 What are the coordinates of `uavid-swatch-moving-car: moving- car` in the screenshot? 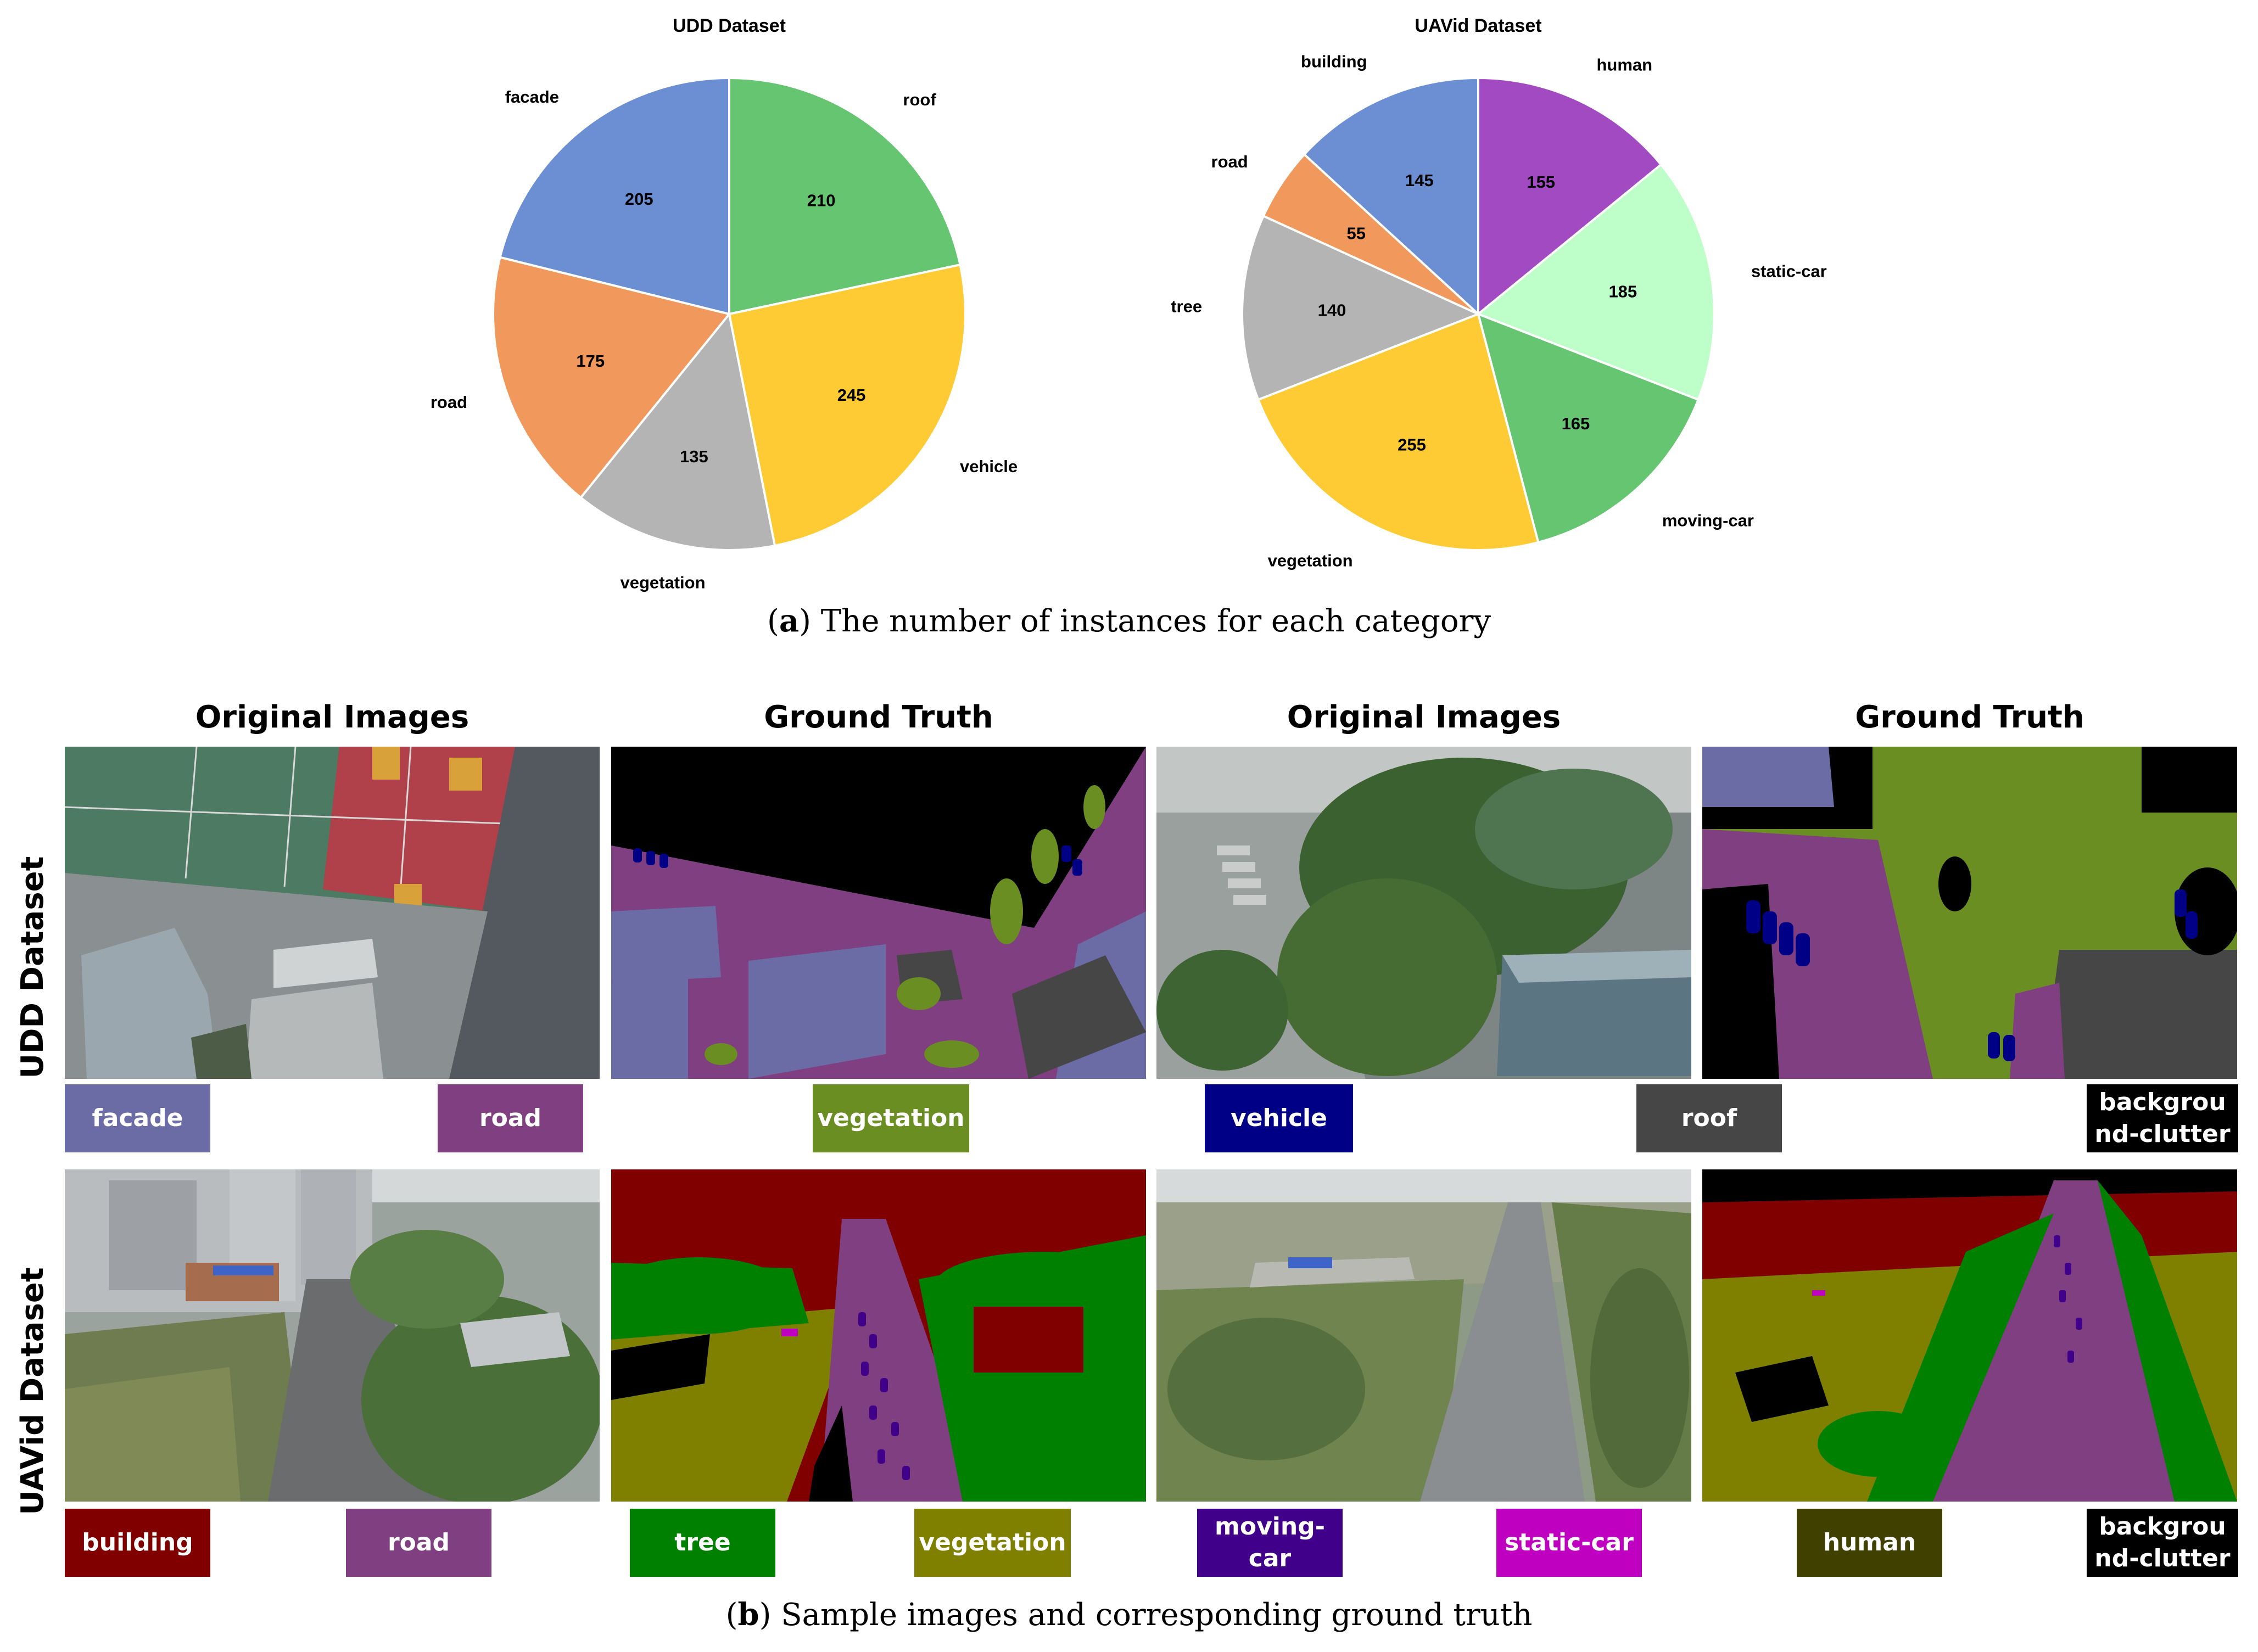 It's located at (1270, 1543).